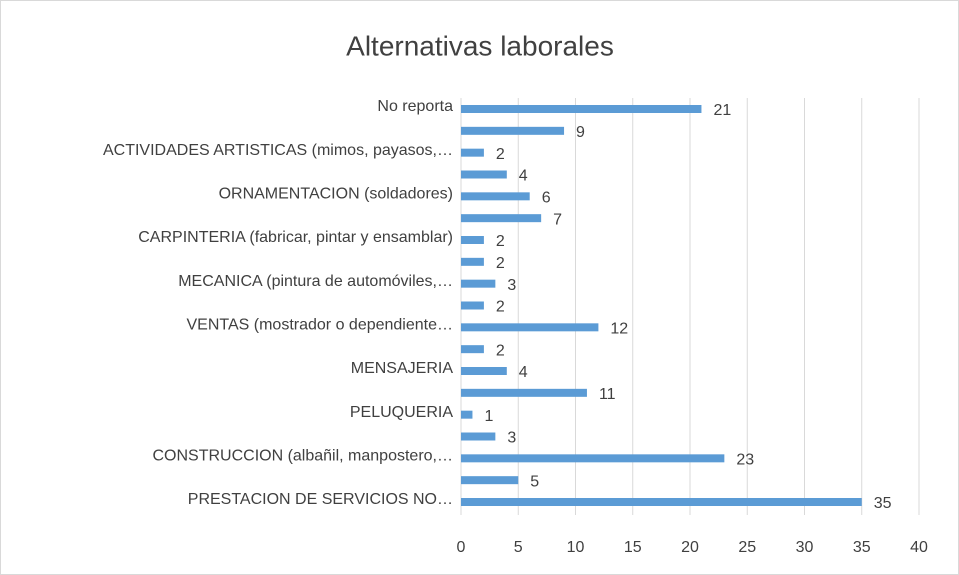  What do you see at coordinates (534, 481) in the screenshot?
I see `value-label: 5` at bounding box center [534, 481].